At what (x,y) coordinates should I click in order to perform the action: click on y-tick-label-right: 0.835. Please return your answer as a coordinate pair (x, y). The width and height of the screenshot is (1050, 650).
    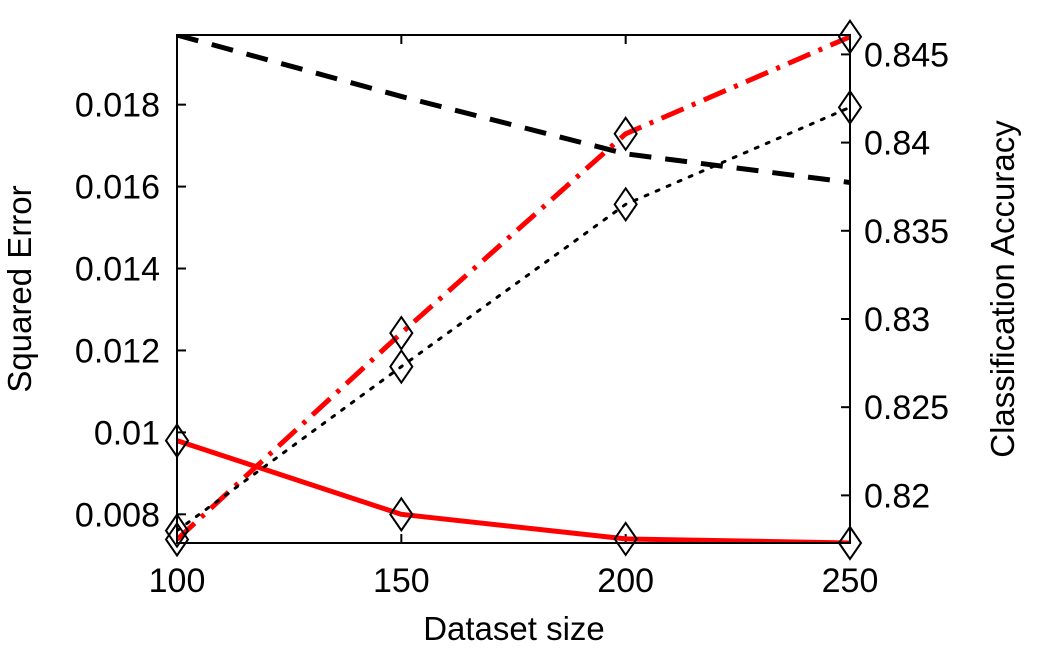
    Looking at the image, I should click on (906, 232).